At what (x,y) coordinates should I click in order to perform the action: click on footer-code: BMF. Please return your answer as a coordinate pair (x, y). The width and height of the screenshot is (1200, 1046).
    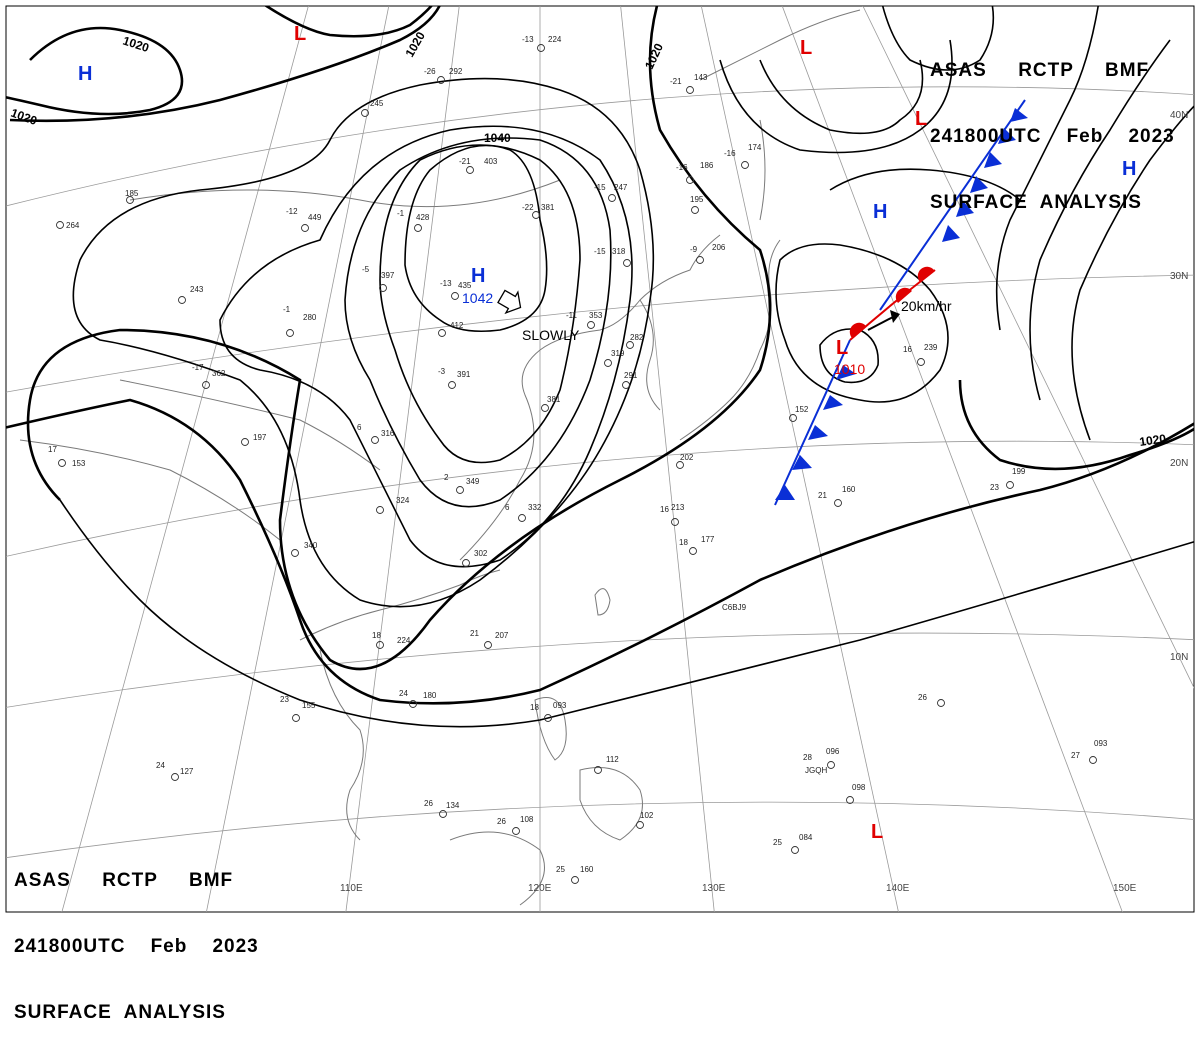
    Looking at the image, I should click on (211, 880).